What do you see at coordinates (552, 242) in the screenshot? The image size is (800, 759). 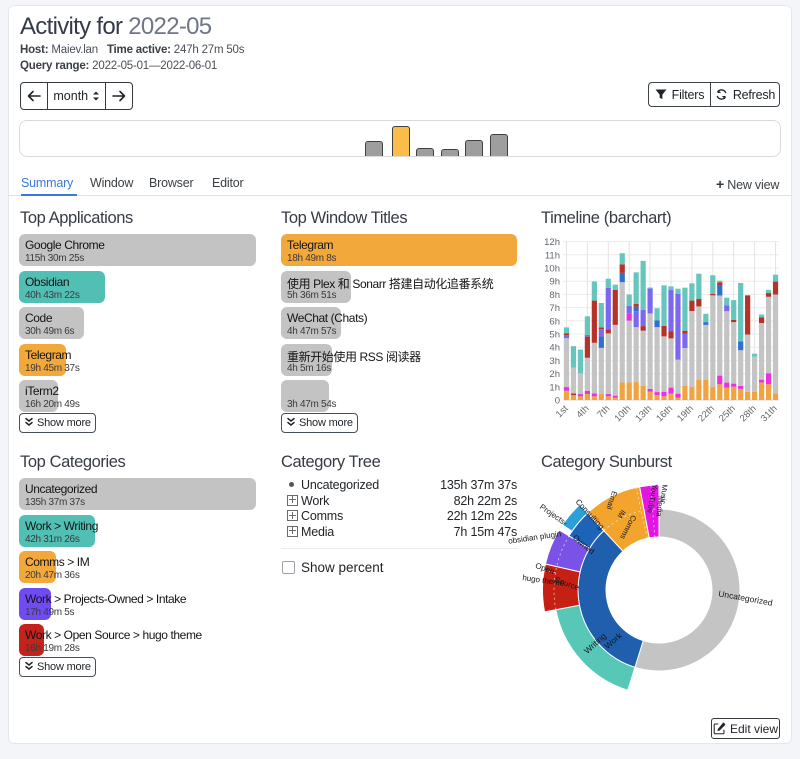 I see `svg-text: 12h` at bounding box center [552, 242].